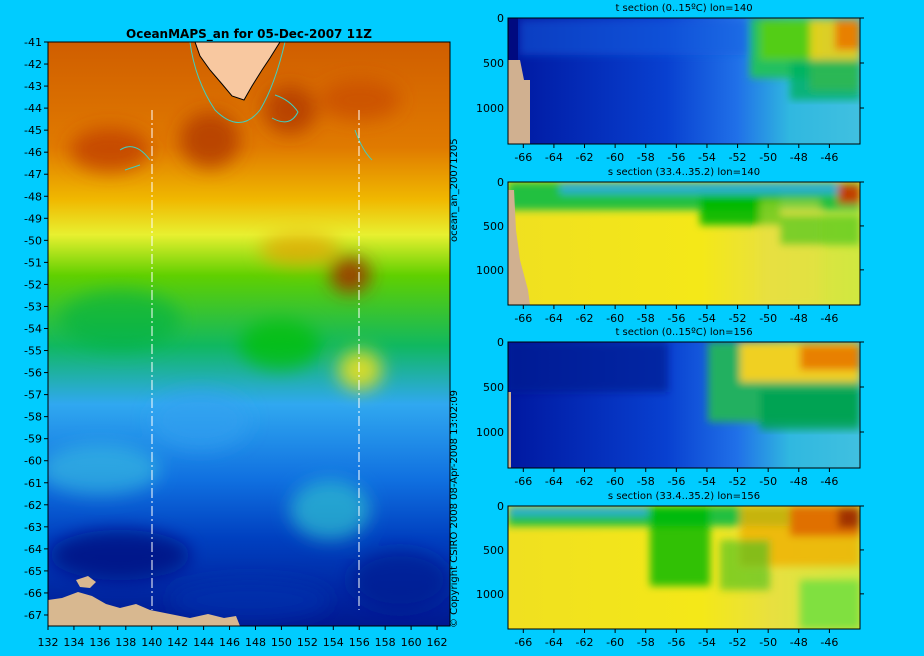  What do you see at coordinates (33, 505) in the screenshot?
I see `map-y-tick-label: -62` at bounding box center [33, 505].